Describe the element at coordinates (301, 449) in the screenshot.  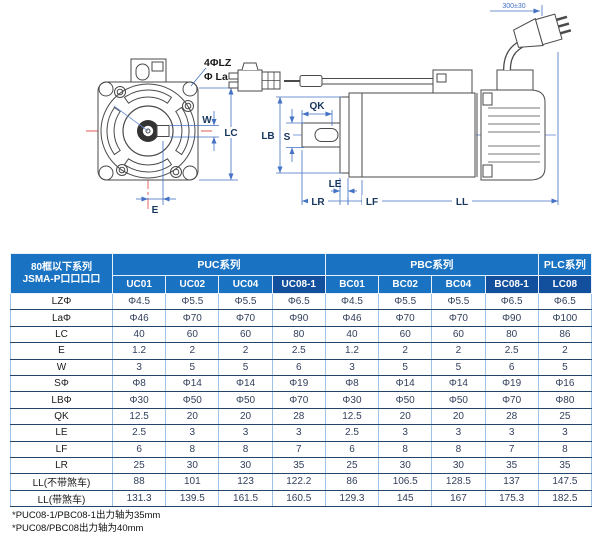
I see `table-row: LF 6 8 8 7 6 8 8 7 8` at that location.